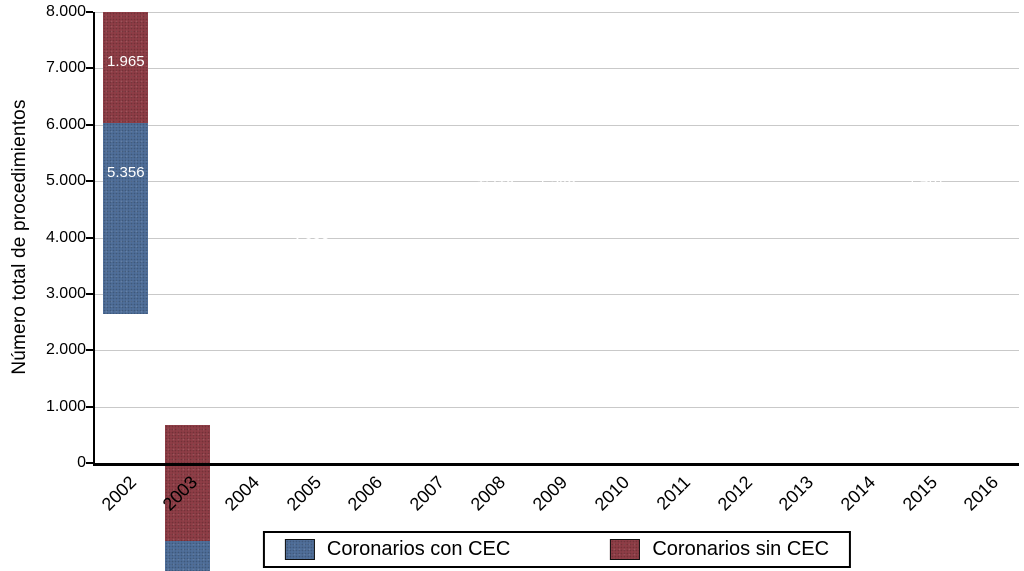 The image size is (1024, 571). I want to click on bar-value-label-con-cec: 3.593, so click(988, 272).